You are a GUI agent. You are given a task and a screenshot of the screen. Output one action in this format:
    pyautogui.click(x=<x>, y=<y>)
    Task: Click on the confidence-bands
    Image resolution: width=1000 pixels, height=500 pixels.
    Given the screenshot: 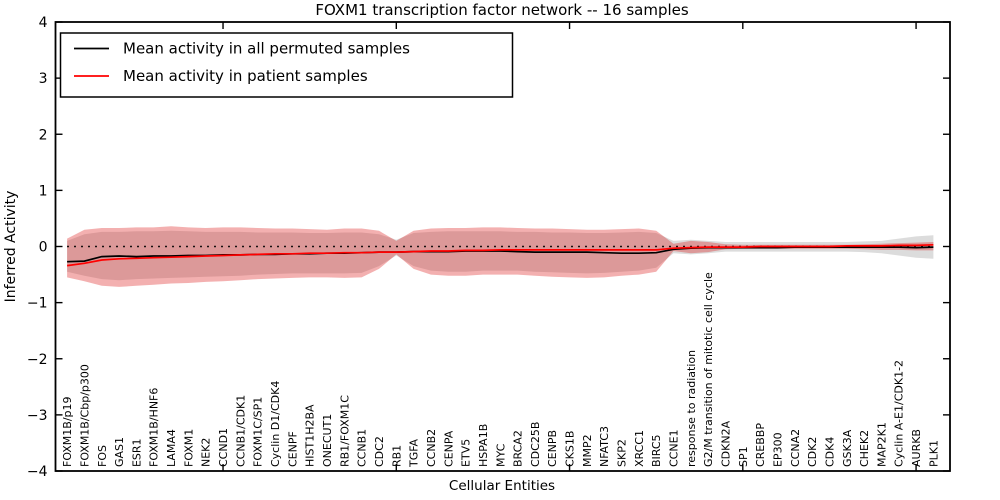 What is the action you would take?
    pyautogui.click(x=500, y=256)
    